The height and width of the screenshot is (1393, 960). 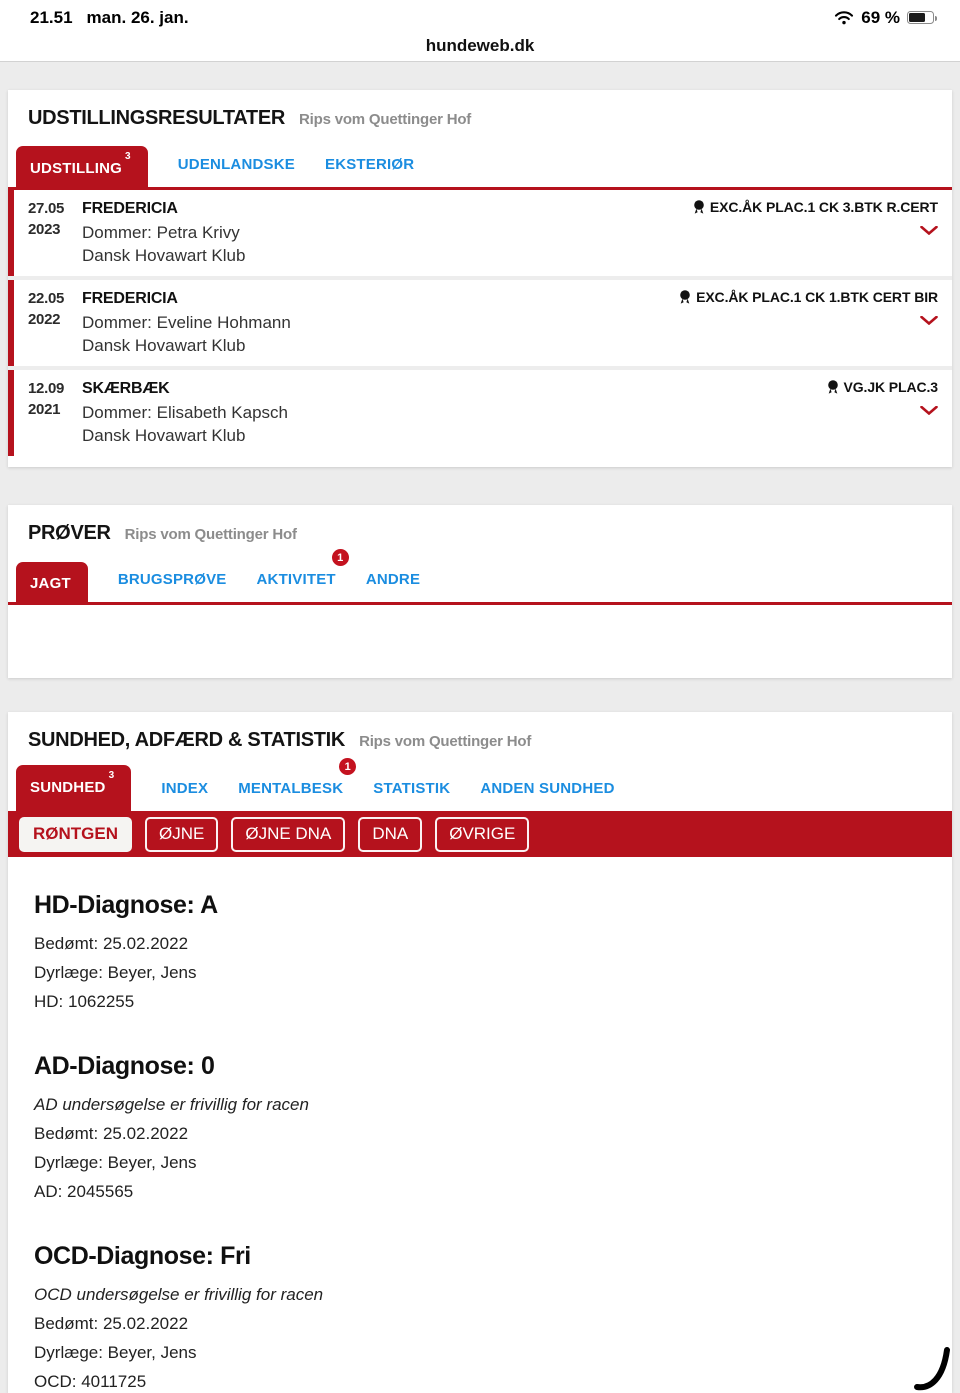 What do you see at coordinates (288, 834) in the screenshot?
I see `subtab-ojne-dna: ØJNE DNA` at bounding box center [288, 834].